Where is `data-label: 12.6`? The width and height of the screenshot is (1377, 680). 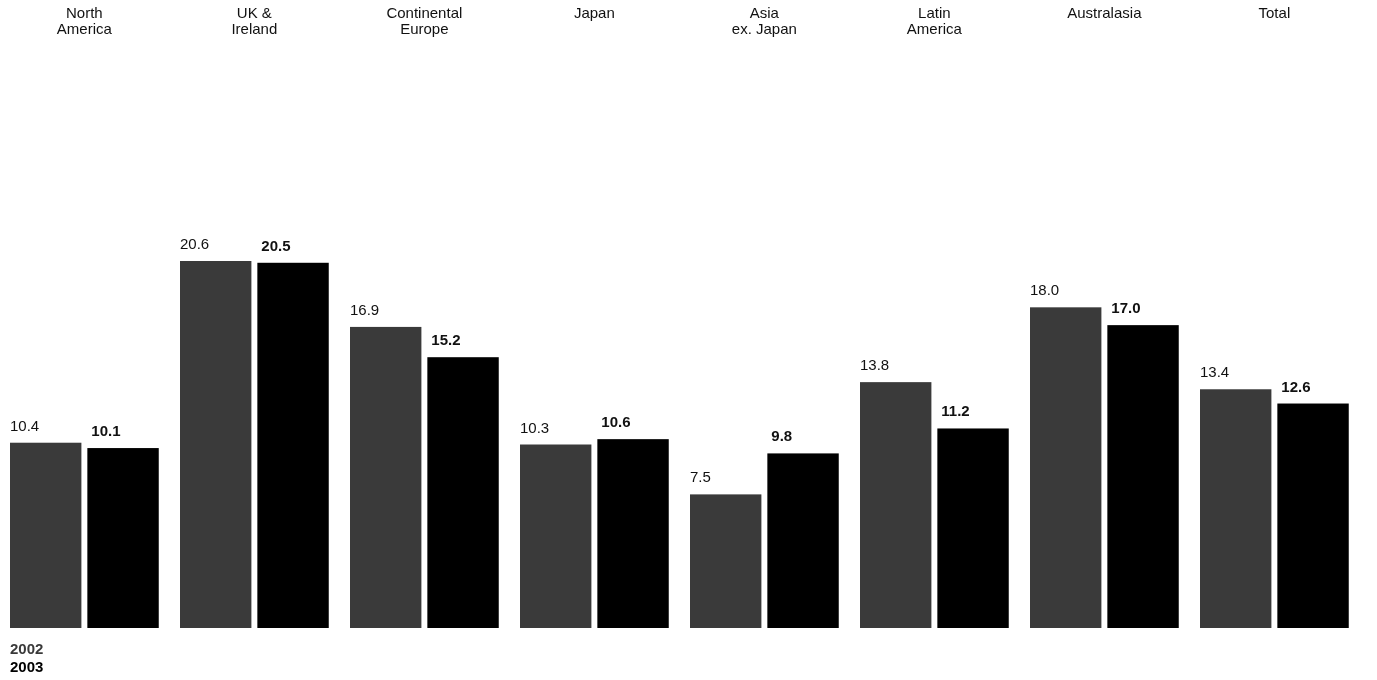 data-label: 12.6 is located at coordinates (1296, 386).